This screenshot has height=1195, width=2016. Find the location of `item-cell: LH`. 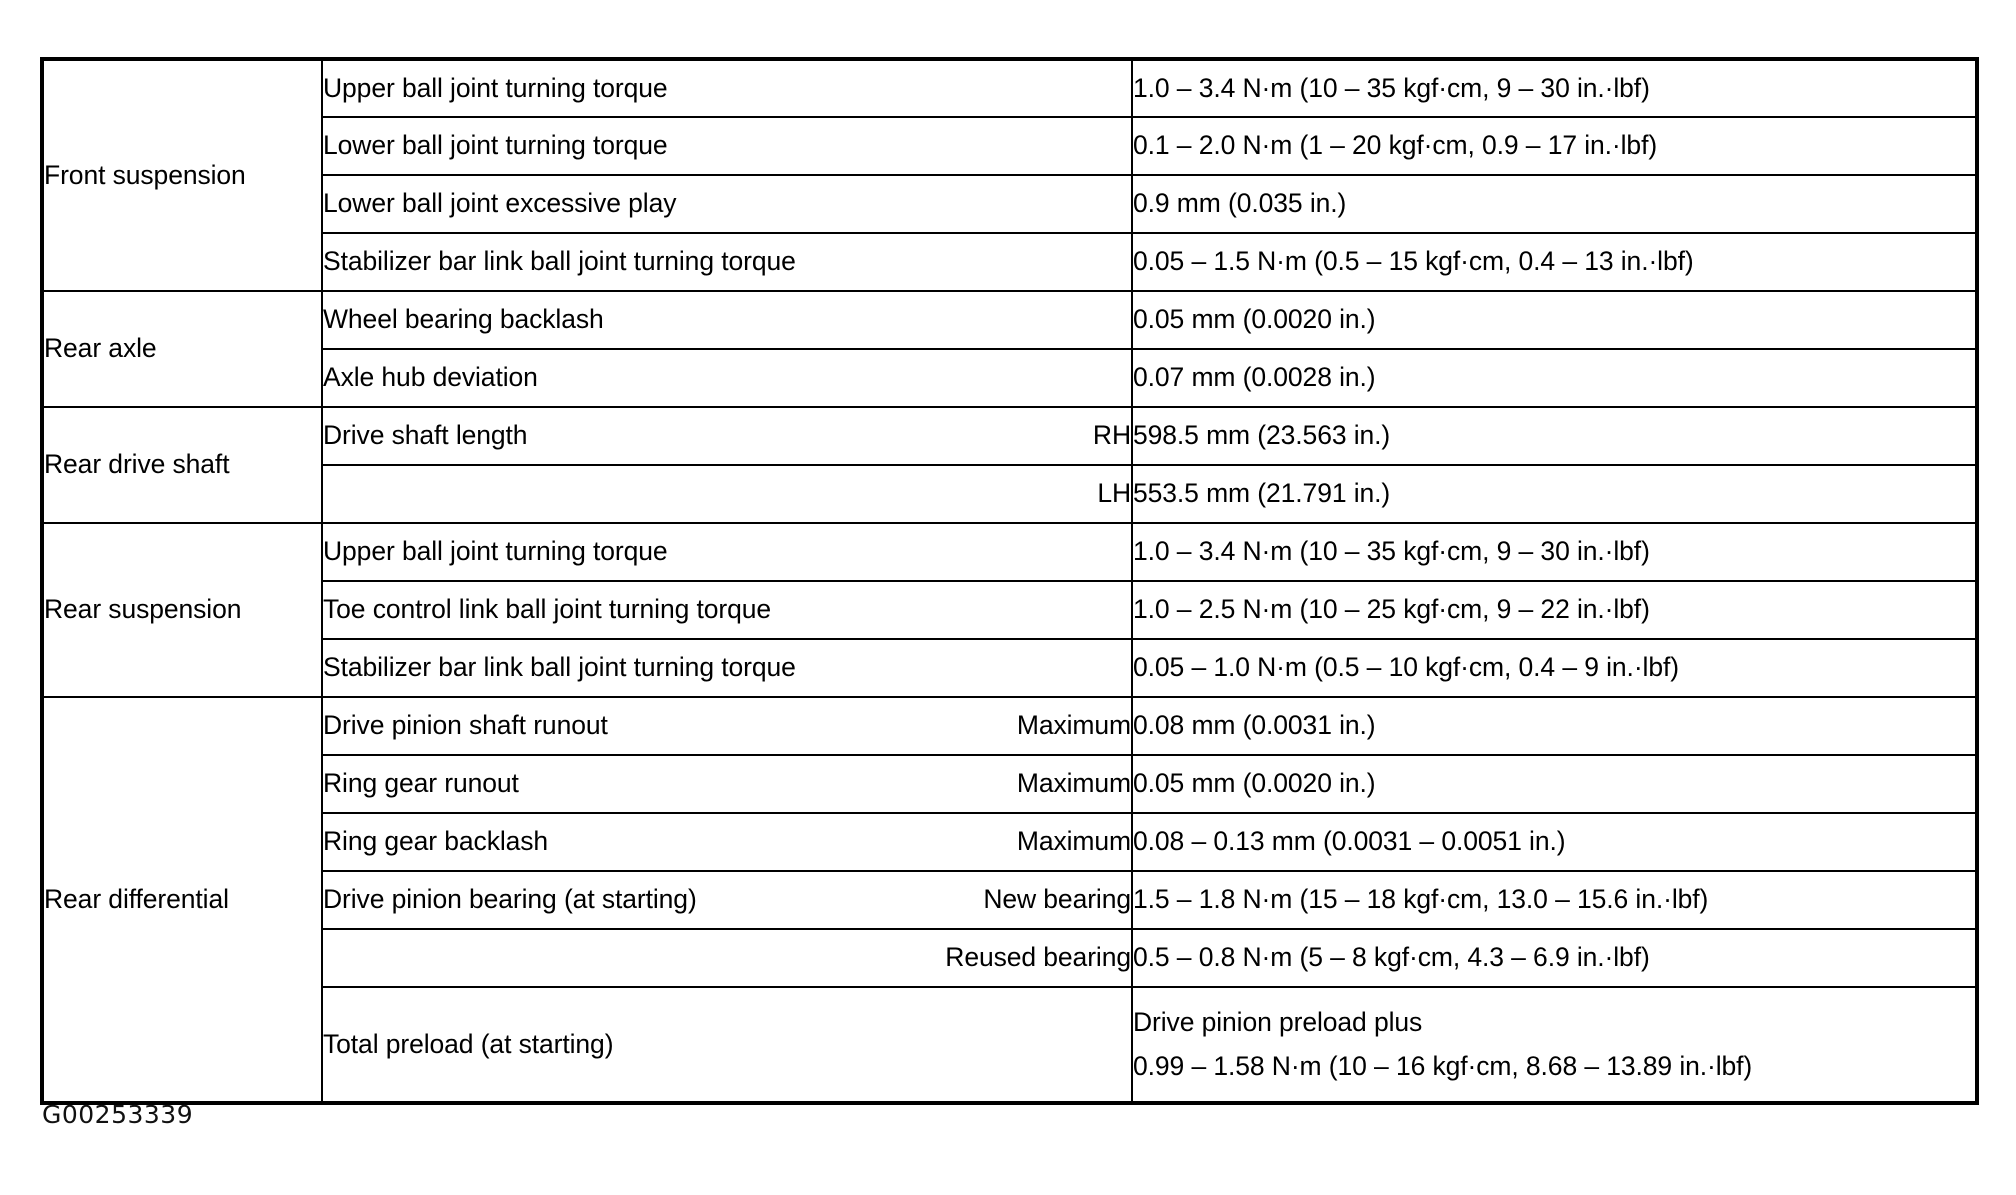

item-cell: LH is located at coordinates (727, 494).